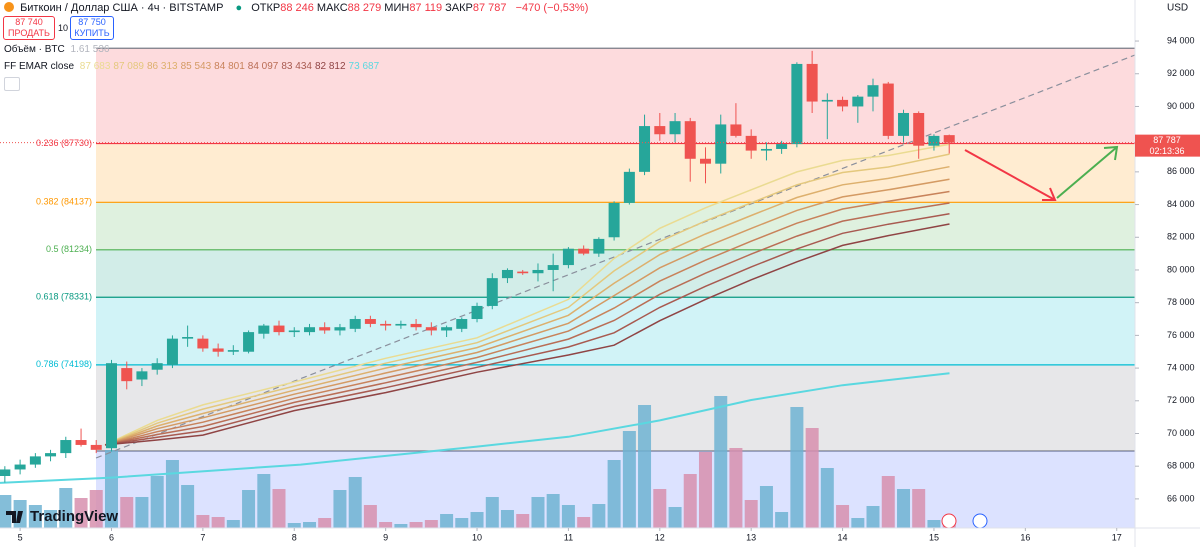 The width and height of the screenshot is (1200, 547). I want to click on ohlc-value: 87 119, so click(426, 8).